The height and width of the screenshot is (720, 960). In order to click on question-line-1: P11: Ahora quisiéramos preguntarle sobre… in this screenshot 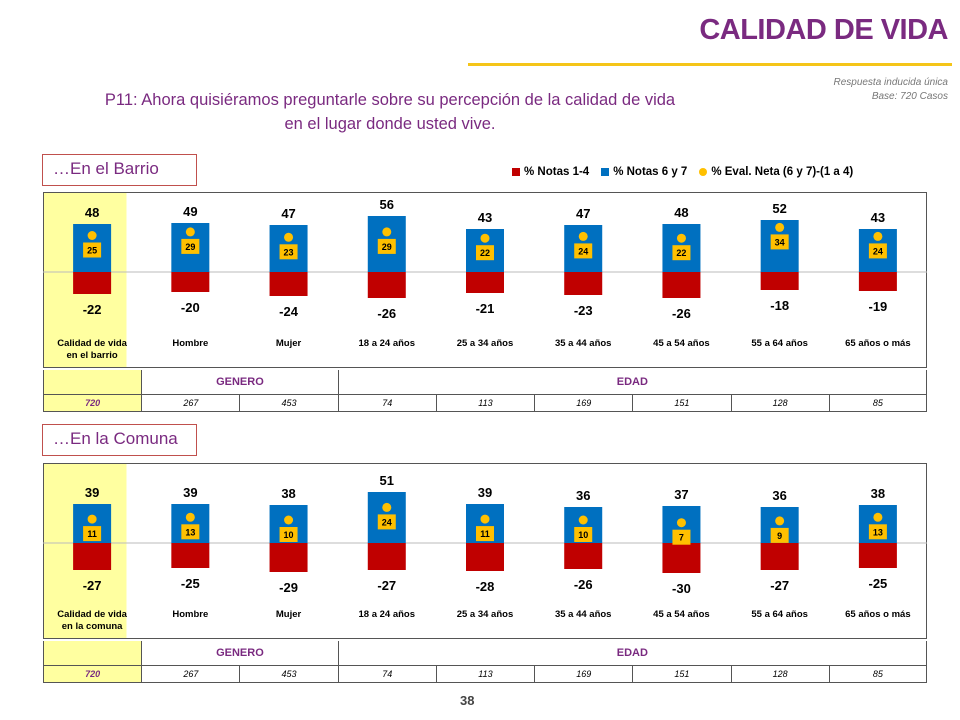, I will do `click(390, 100)`.